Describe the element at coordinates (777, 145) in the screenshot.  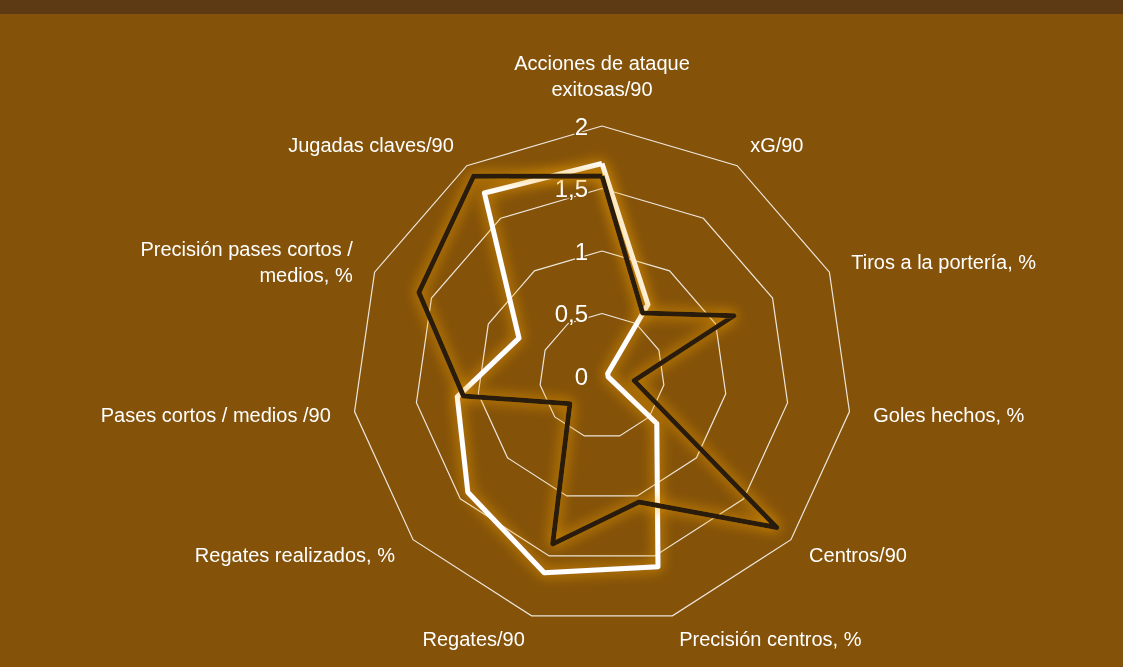
I see `spoke-label: xG/90` at that location.